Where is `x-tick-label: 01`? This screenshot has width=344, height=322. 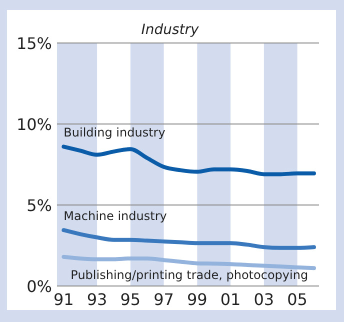 x-tick-label: 01 is located at coordinates (230, 299).